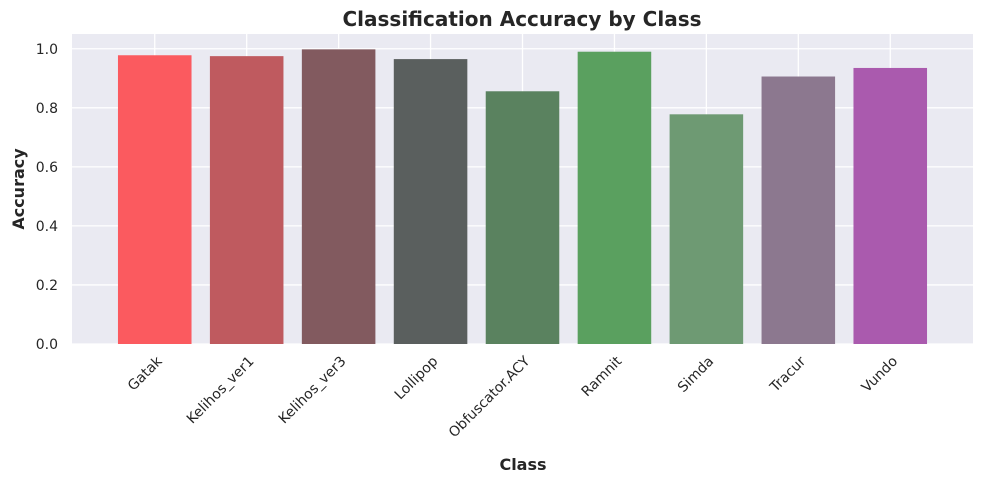 Image resolution: width=984 pixels, height=484 pixels. Describe the element at coordinates (522, 218) in the screenshot. I see `bar-obfuscator-acy` at that location.